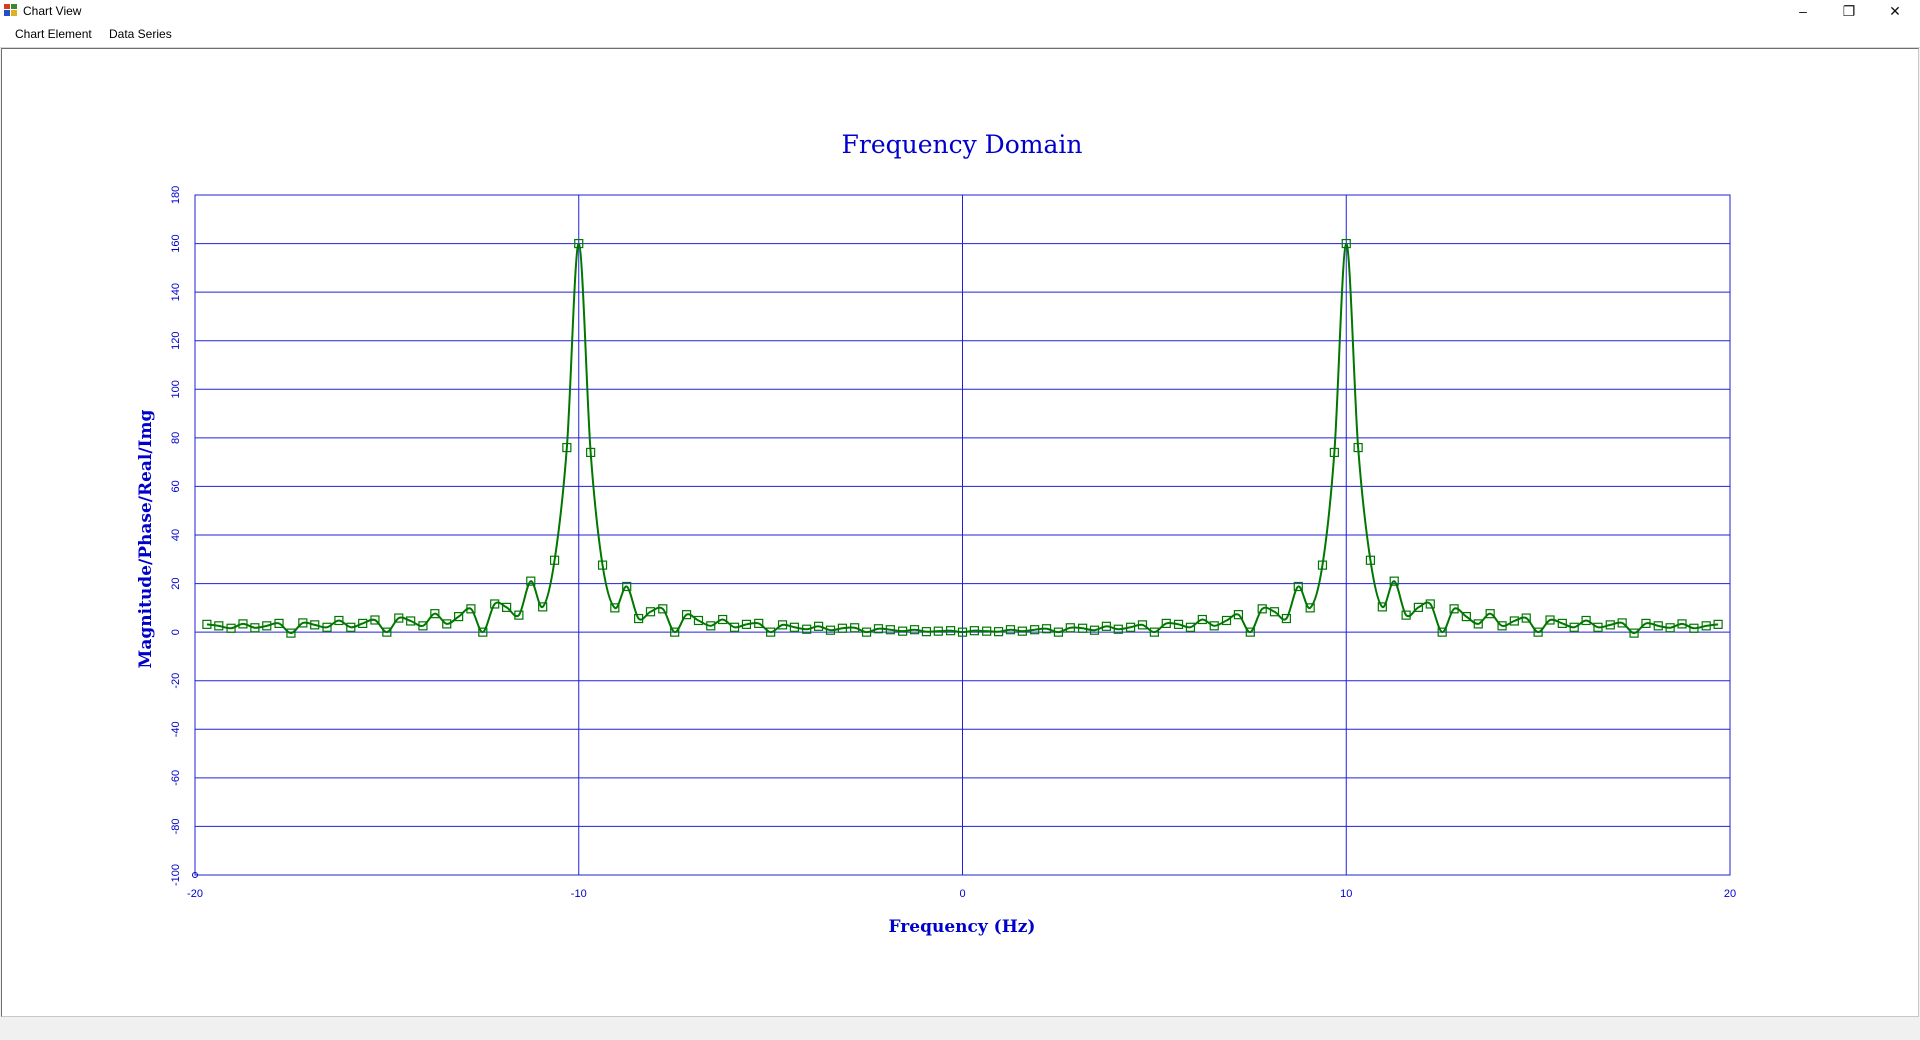  Describe the element at coordinates (176, 486) in the screenshot. I see `y-tick-label: 60` at that location.